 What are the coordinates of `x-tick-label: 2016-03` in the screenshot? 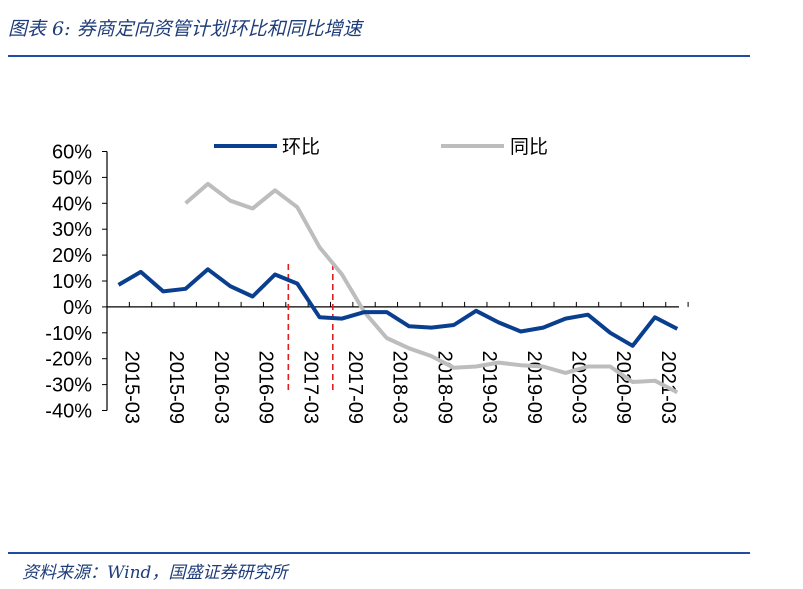 It's located at (221, 387).